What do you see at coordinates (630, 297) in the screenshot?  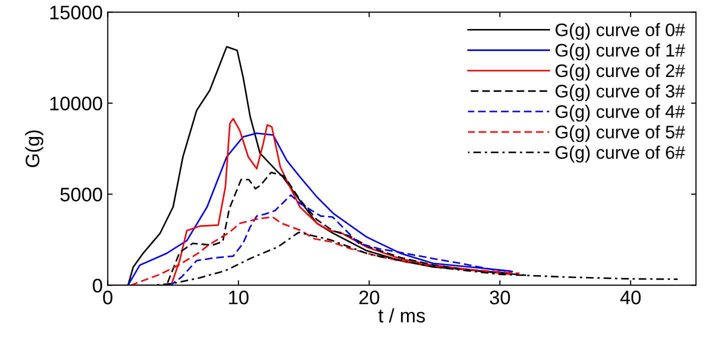 I see `x-tick-label: 40` at bounding box center [630, 297].